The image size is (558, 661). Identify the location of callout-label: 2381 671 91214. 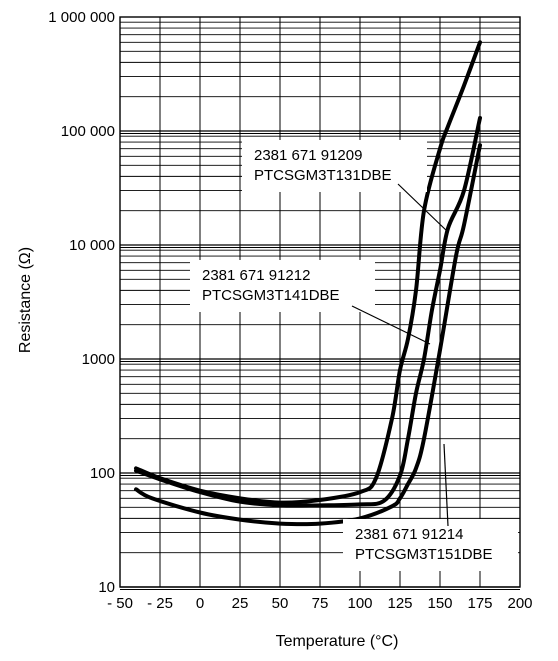
(409, 534).